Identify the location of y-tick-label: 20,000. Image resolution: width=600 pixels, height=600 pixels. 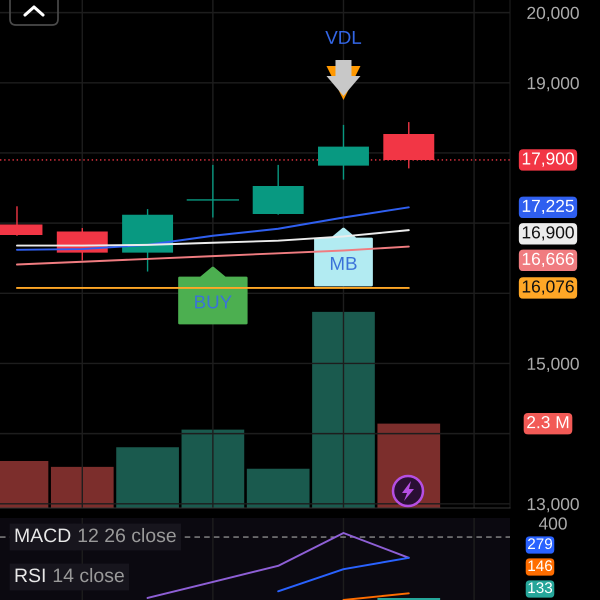
(553, 14).